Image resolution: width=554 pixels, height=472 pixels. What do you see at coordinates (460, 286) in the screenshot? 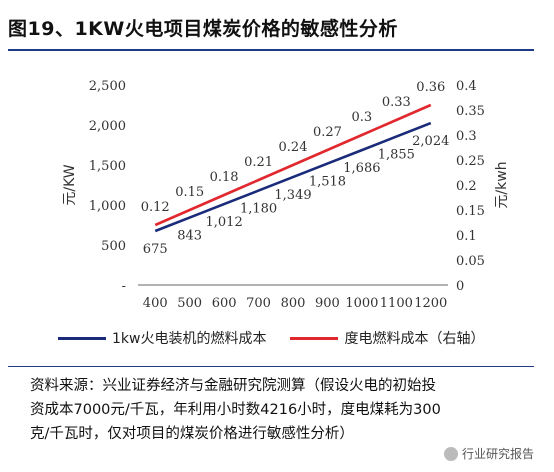
I see `y-right-tick-label: 0` at bounding box center [460, 286].